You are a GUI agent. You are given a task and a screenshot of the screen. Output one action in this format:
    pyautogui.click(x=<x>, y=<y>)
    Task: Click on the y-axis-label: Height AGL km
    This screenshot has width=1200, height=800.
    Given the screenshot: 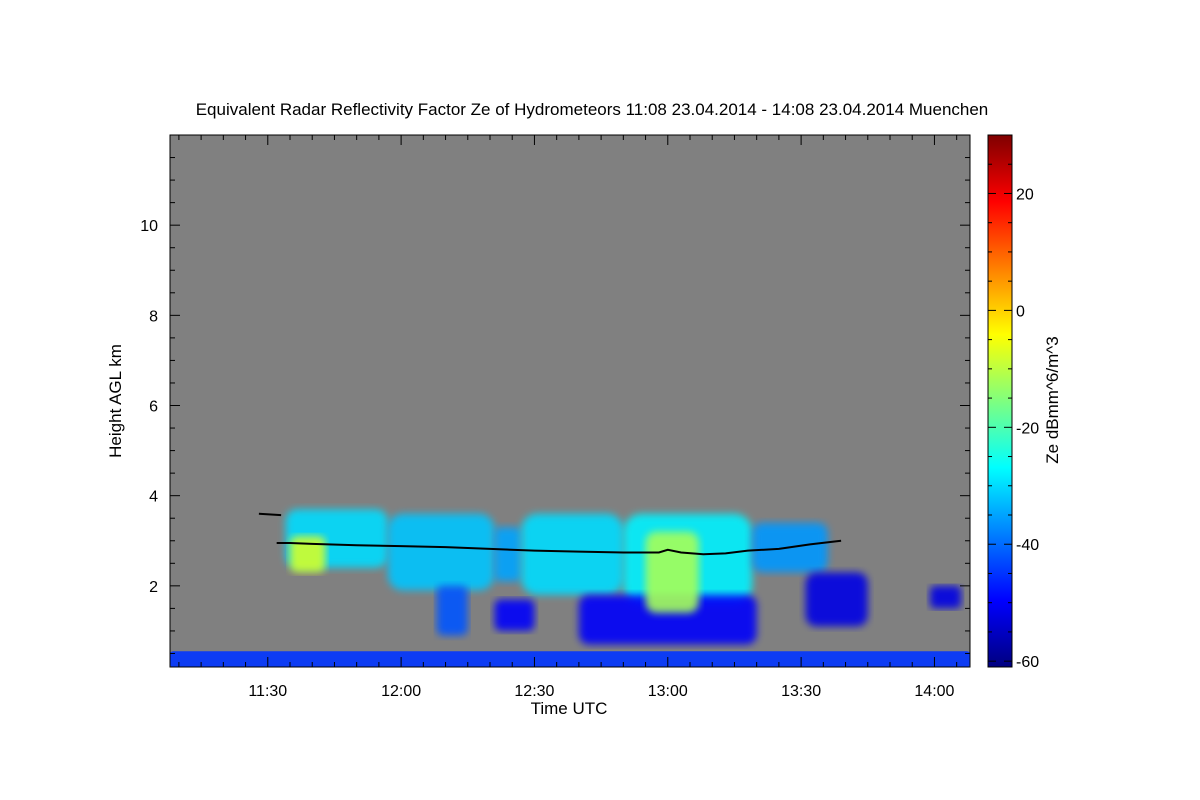 What is the action you would take?
    pyautogui.click(x=115, y=401)
    